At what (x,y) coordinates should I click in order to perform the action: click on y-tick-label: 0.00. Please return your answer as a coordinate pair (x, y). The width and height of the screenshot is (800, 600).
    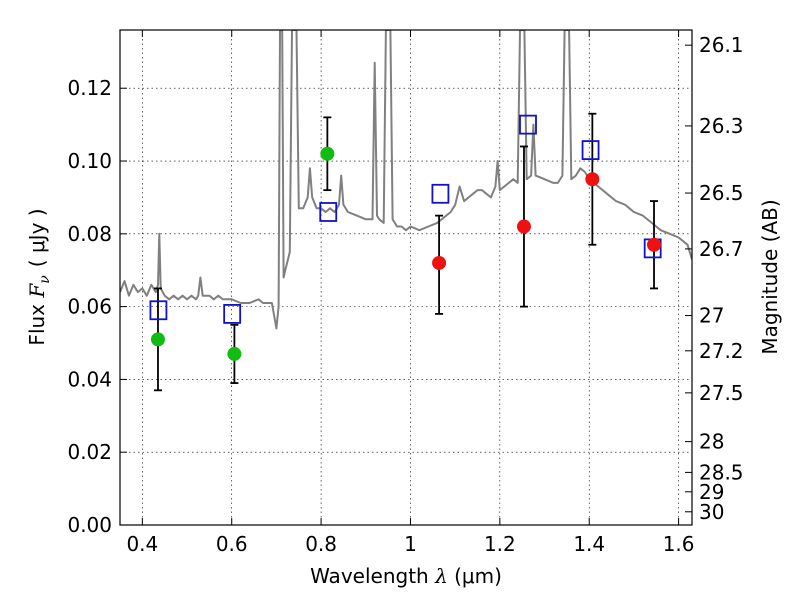
    Looking at the image, I should click on (89, 525).